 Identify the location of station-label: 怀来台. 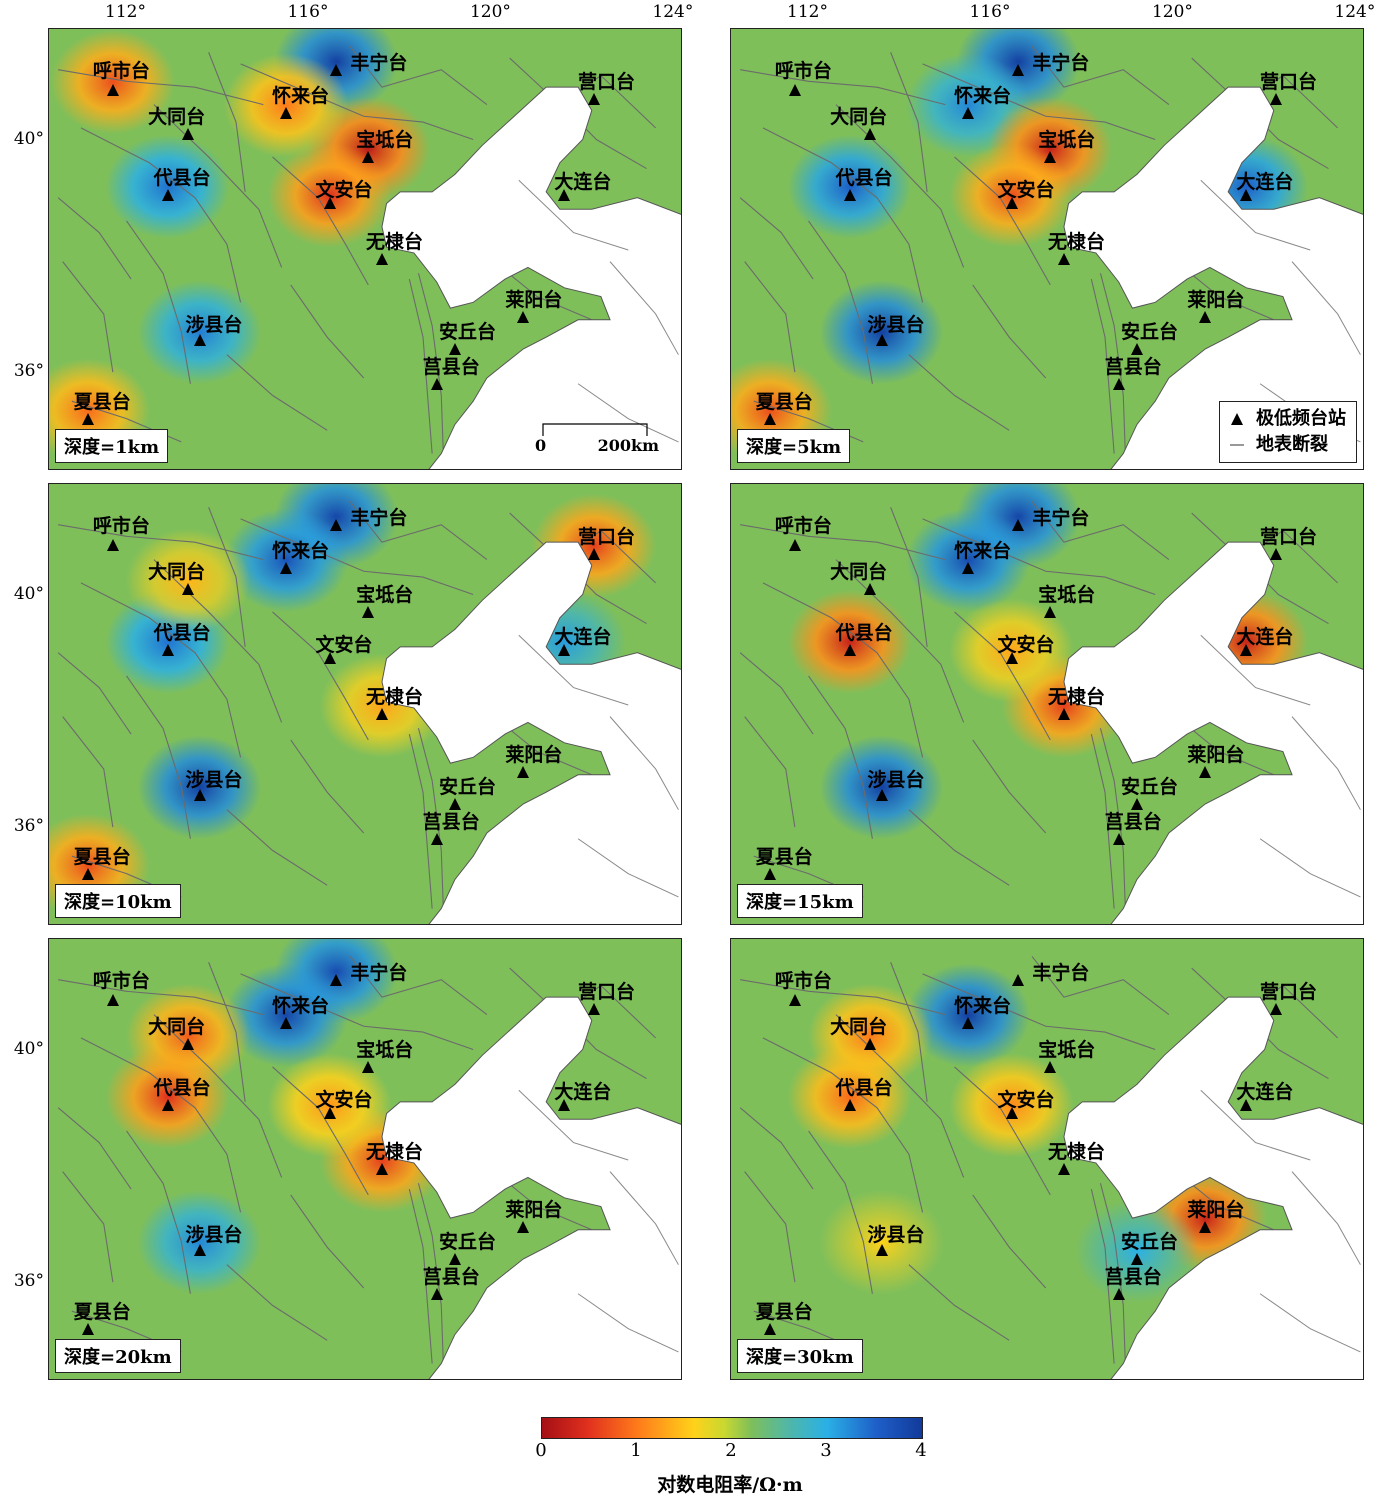
(301, 551).